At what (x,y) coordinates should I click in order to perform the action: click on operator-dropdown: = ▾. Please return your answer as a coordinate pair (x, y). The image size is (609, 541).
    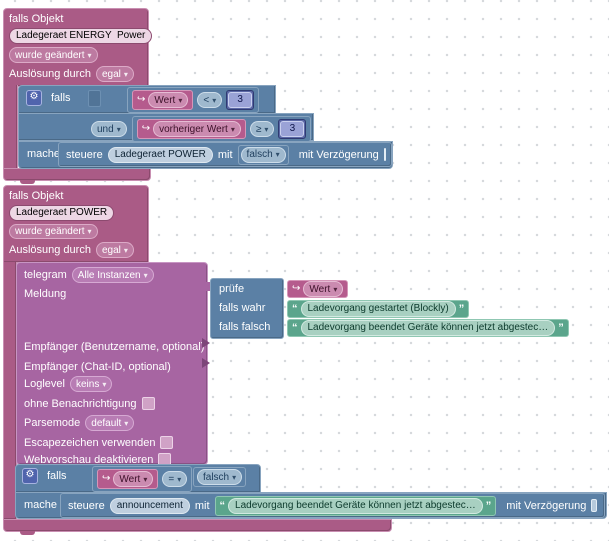
    Looking at the image, I should click on (175, 479).